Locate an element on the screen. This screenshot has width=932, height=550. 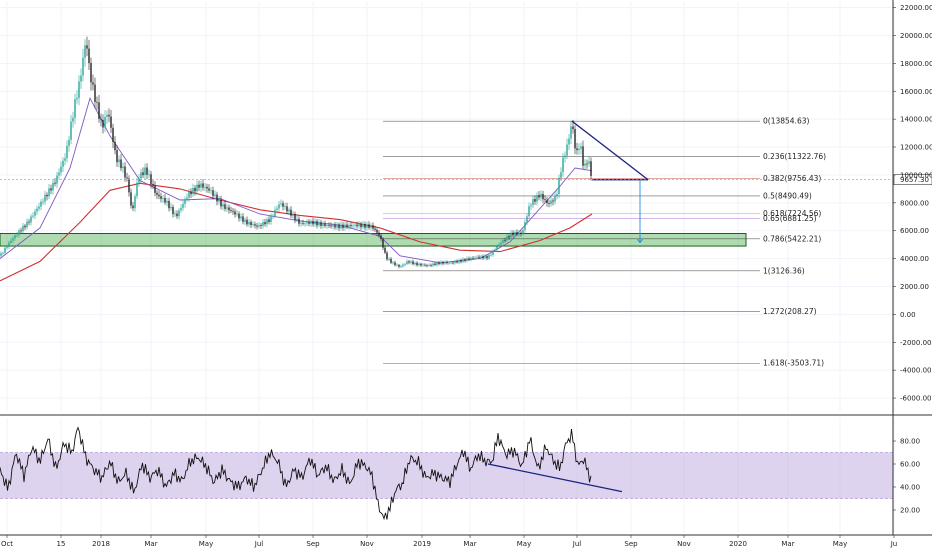
y-tick-label: -2000.00 is located at coordinates (915, 343).